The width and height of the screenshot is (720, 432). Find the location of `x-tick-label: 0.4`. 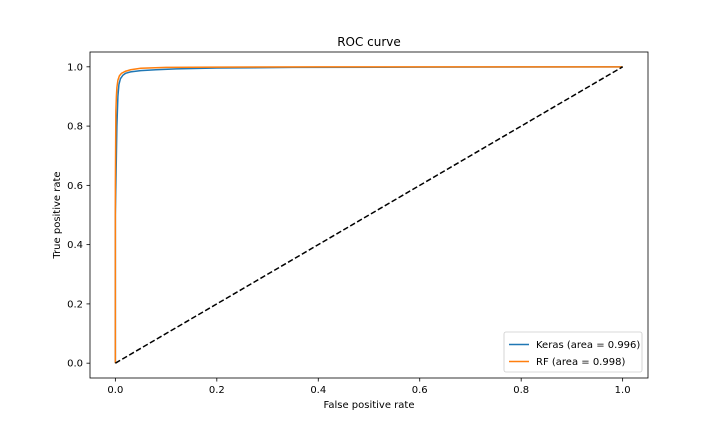

x-tick-label: 0.4 is located at coordinates (318, 390).